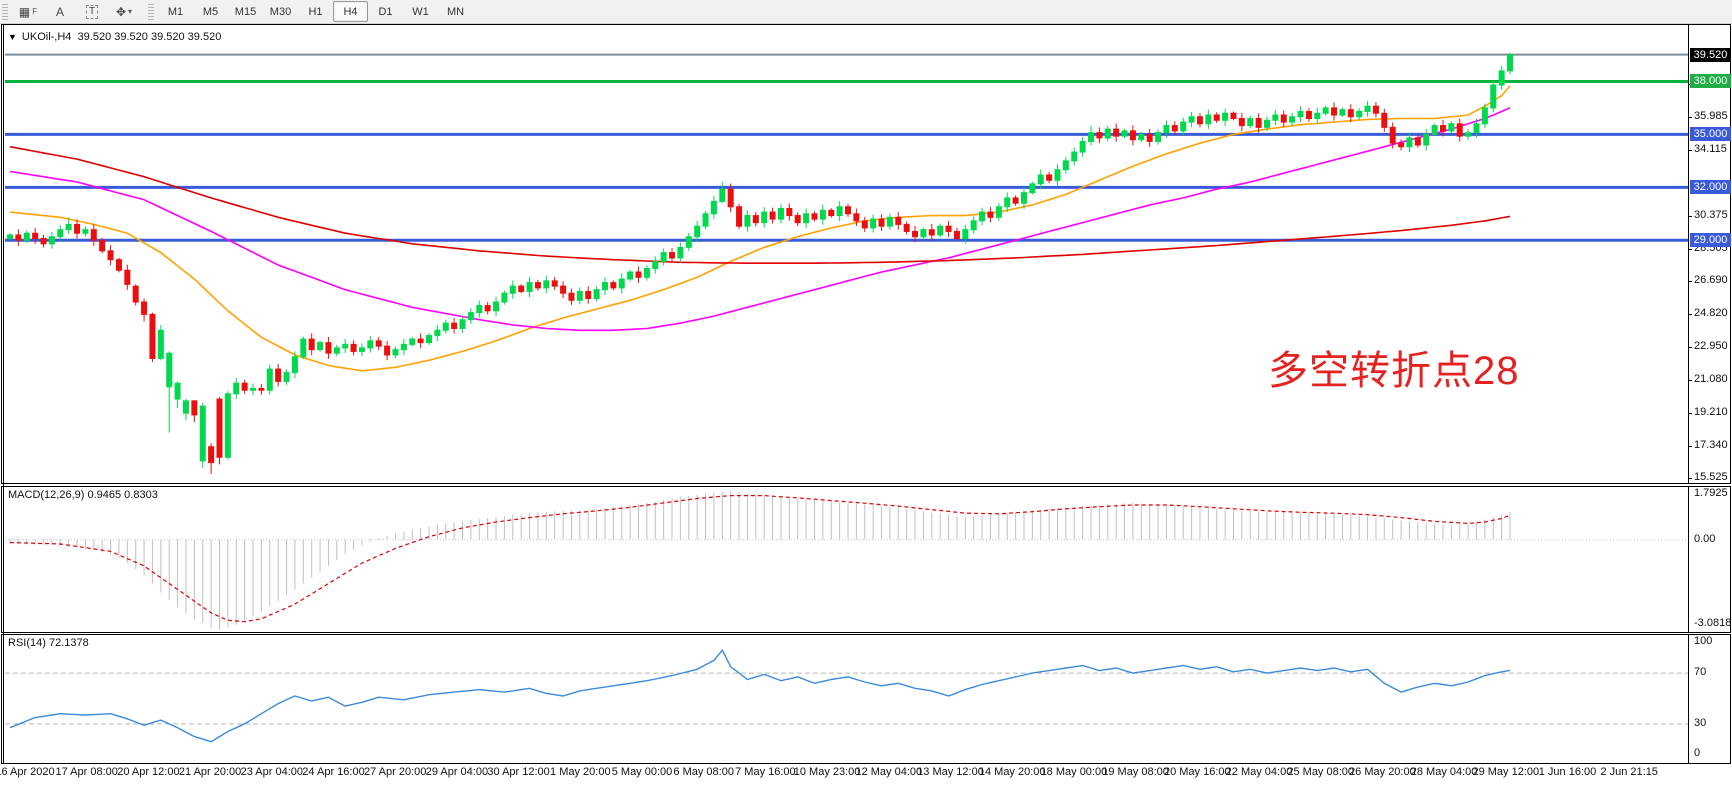  What do you see at coordinates (48, 643) in the screenshot?
I see `rsi-header: RSI(14) 72.1378` at bounding box center [48, 643].